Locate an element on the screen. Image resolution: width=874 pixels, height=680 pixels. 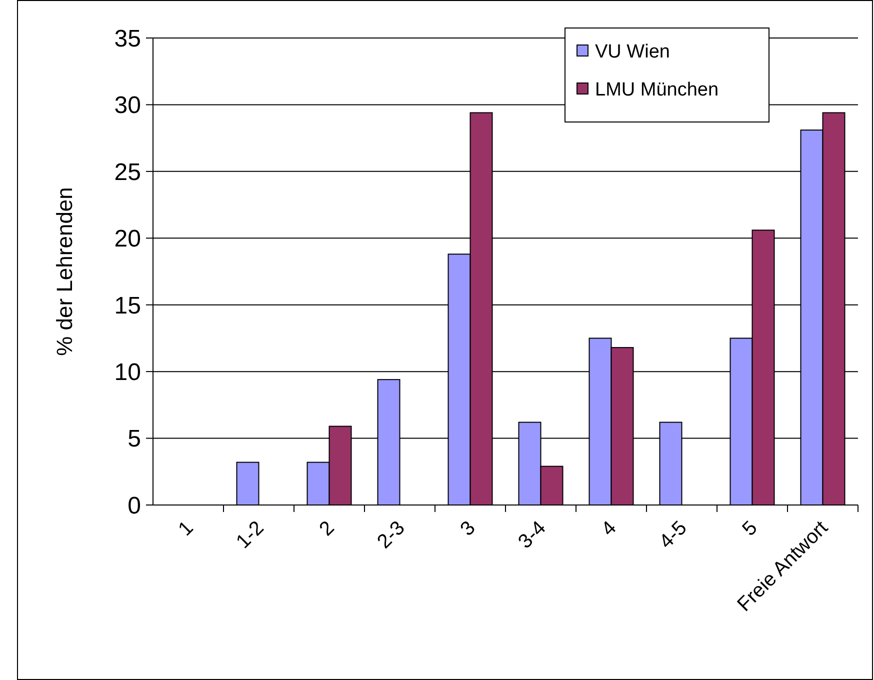
x-tick-label: 1-2 is located at coordinates (250, 534).